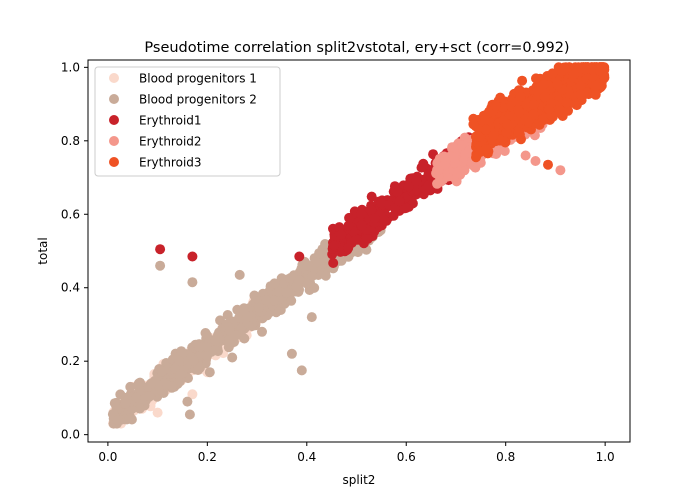 The width and height of the screenshot is (700, 504). Describe the element at coordinates (74, 251) in the screenshot. I see `y-axis-ticks: 0.0 0.2 0.4 0.6 0.8 1.0` at that location.